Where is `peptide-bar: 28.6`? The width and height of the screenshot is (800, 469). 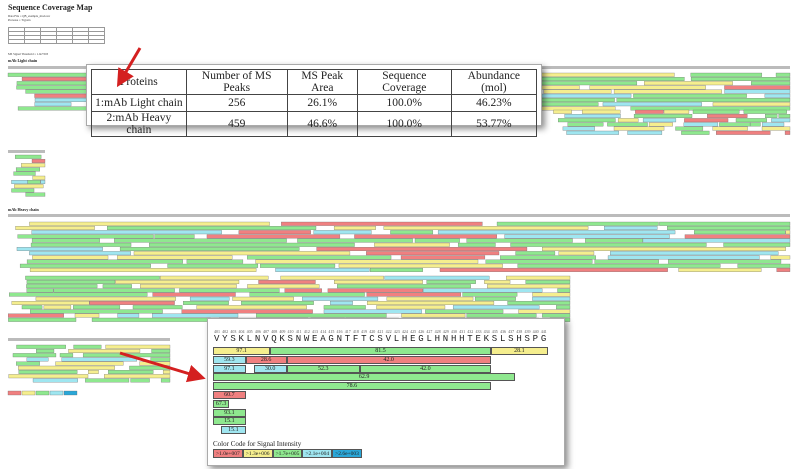 peptide-bar: 28.6 is located at coordinates (266, 359).